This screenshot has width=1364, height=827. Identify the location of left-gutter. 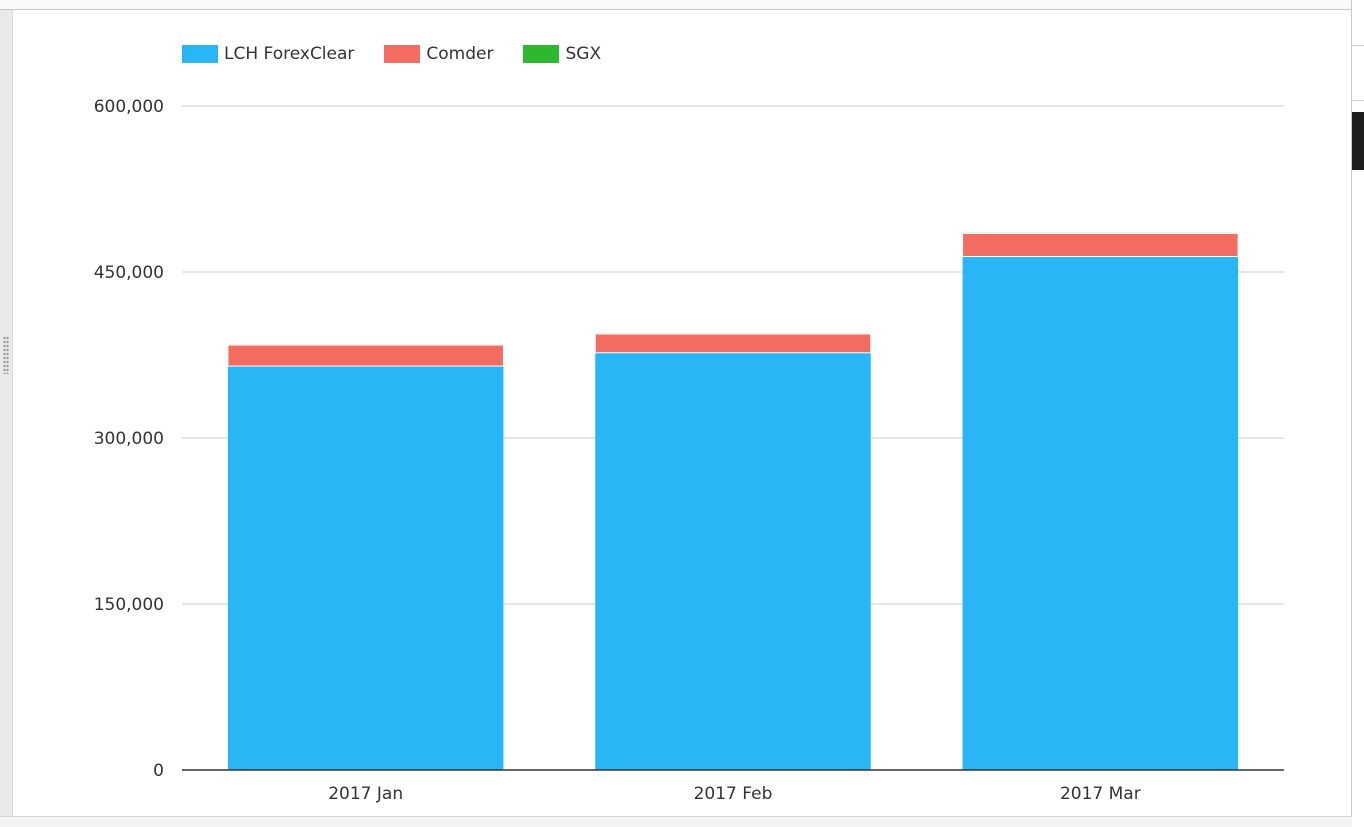
(6, 413).